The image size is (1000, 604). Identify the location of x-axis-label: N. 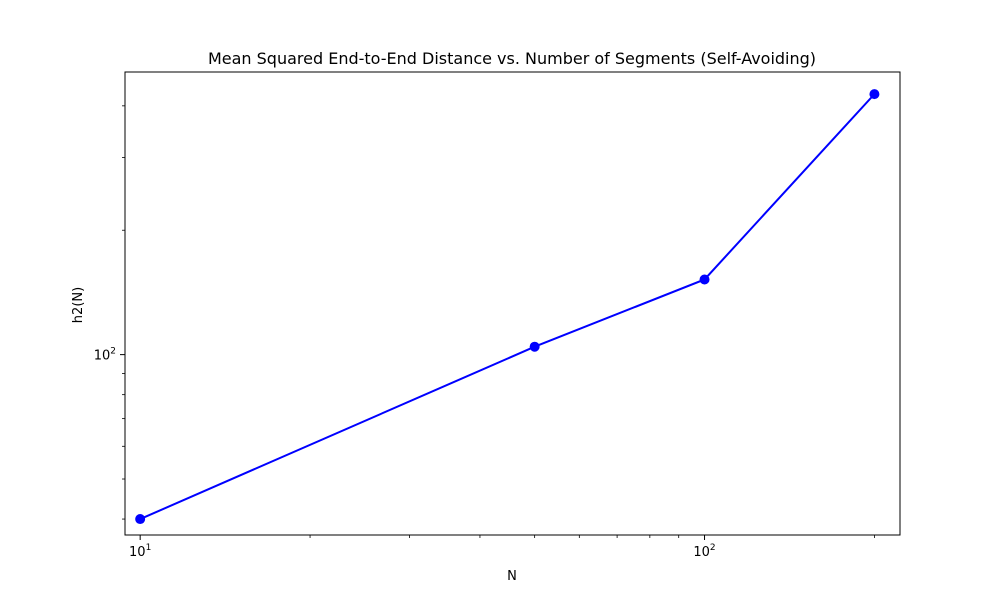
(512, 576).